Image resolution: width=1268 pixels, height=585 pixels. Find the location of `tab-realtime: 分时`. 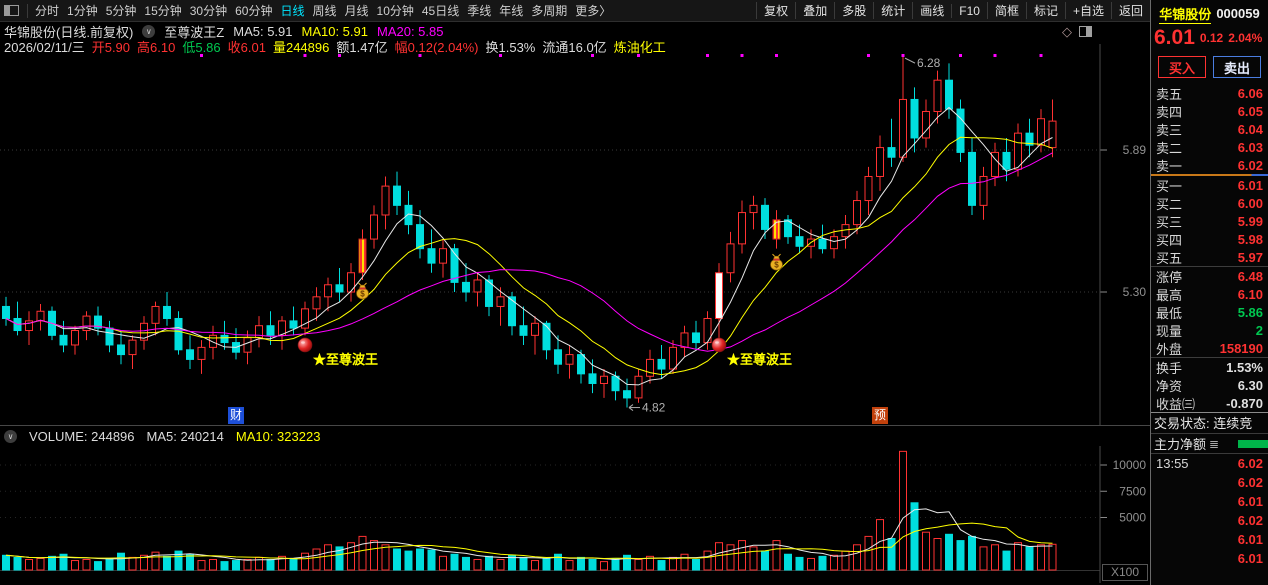

tab-realtime: 分时 is located at coordinates (47, 11).